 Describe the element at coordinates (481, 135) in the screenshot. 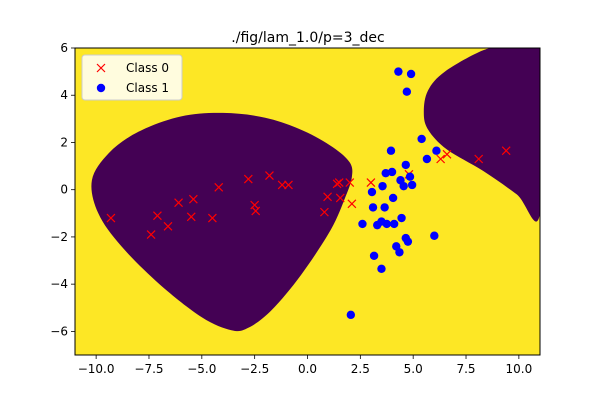

I see `right-class0-region` at that location.